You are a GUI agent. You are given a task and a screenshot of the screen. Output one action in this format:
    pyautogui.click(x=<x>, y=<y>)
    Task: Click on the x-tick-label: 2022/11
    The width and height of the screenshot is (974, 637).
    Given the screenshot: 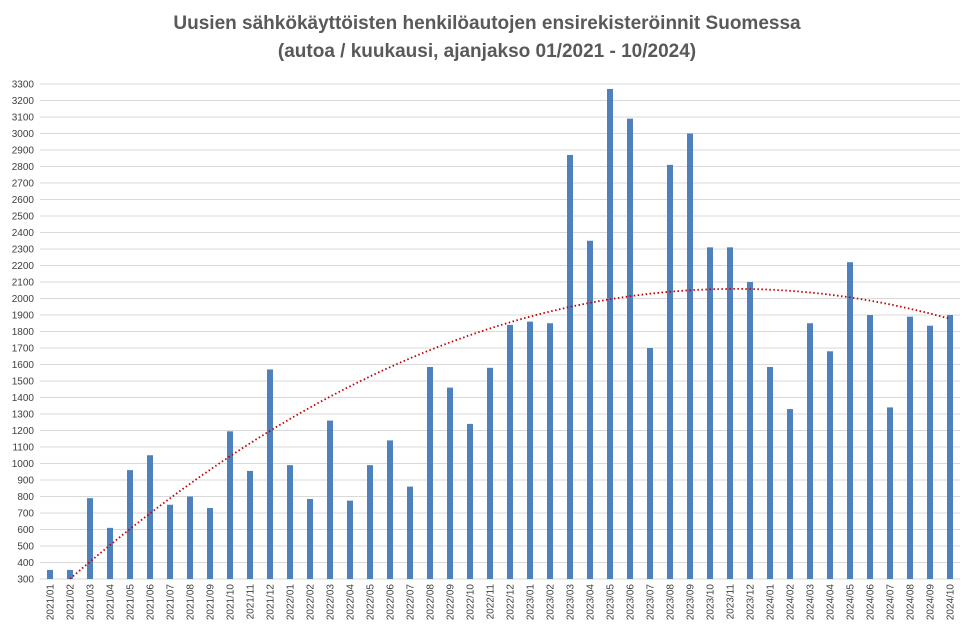 What is the action you would take?
    pyautogui.click(x=491, y=602)
    